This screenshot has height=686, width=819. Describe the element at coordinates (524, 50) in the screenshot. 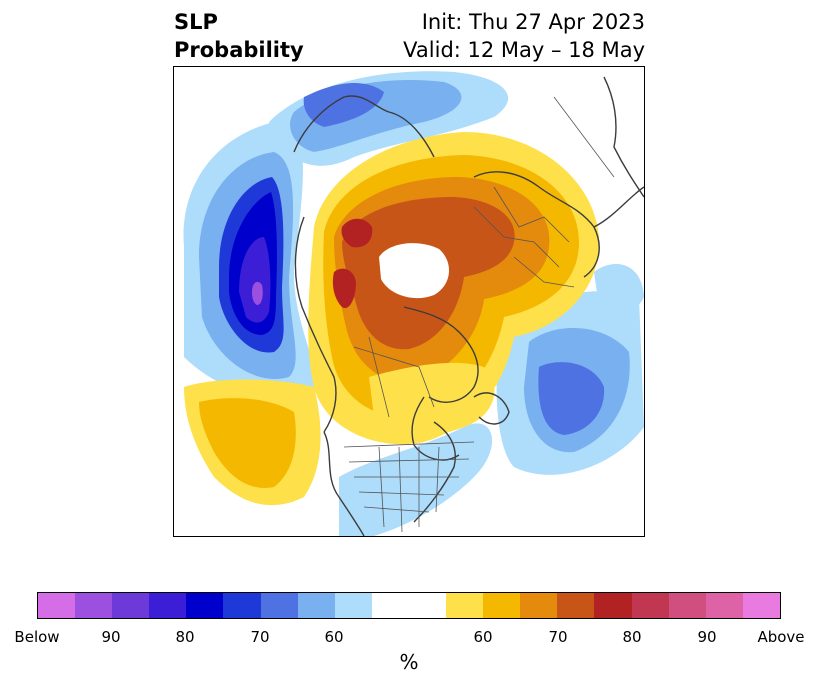

I see `valid-range: Valid: 12 May – 18 May` at that location.